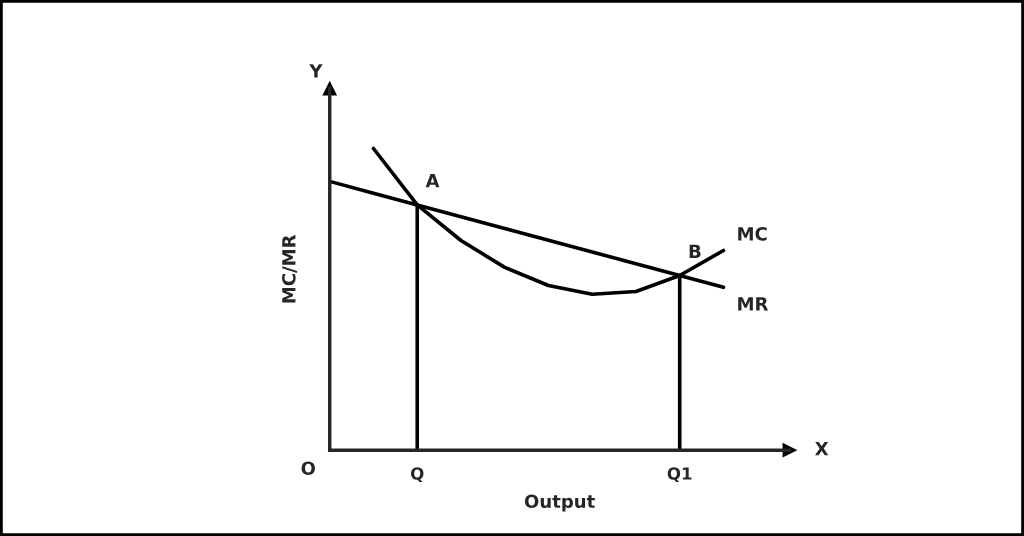 The image size is (1024, 536). I want to click on x-tick-label: Q, so click(417, 474).